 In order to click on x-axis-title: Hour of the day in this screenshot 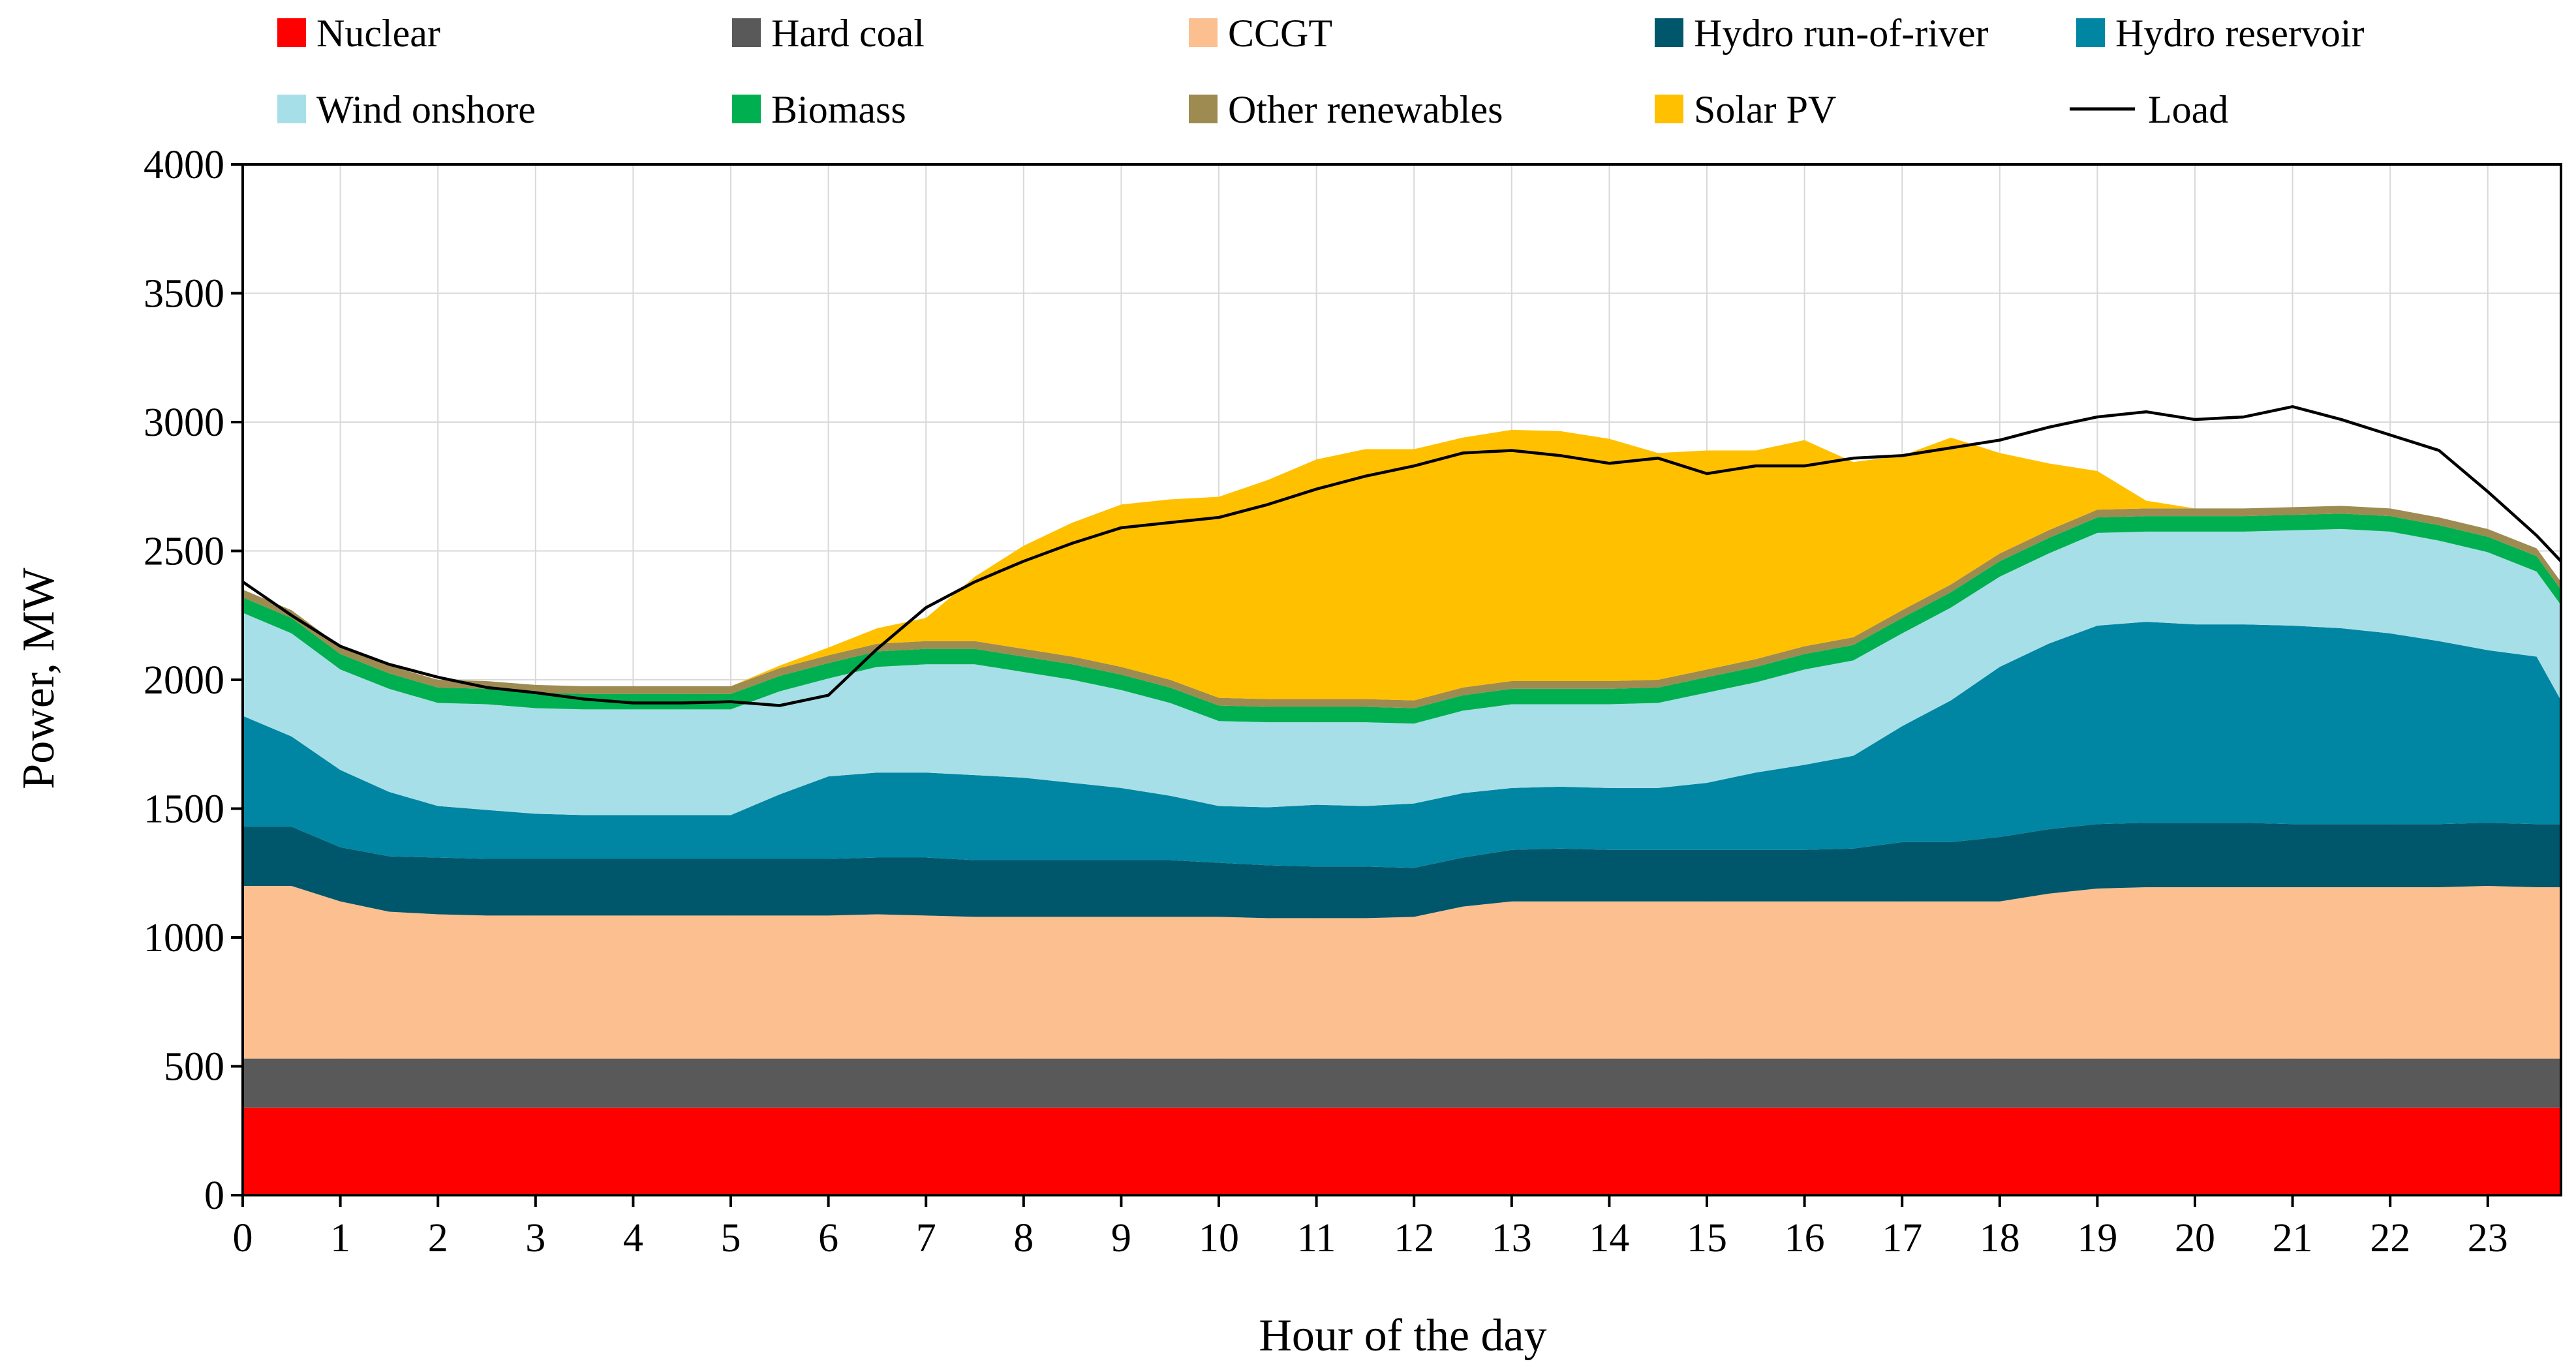, I will do `click(1403, 1336)`.